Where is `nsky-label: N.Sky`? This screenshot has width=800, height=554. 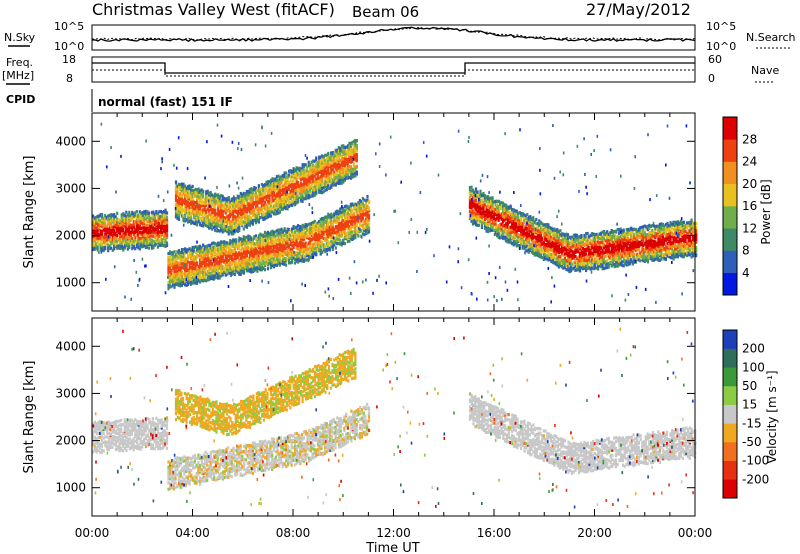 nsky-label: N.Sky is located at coordinates (20, 37).